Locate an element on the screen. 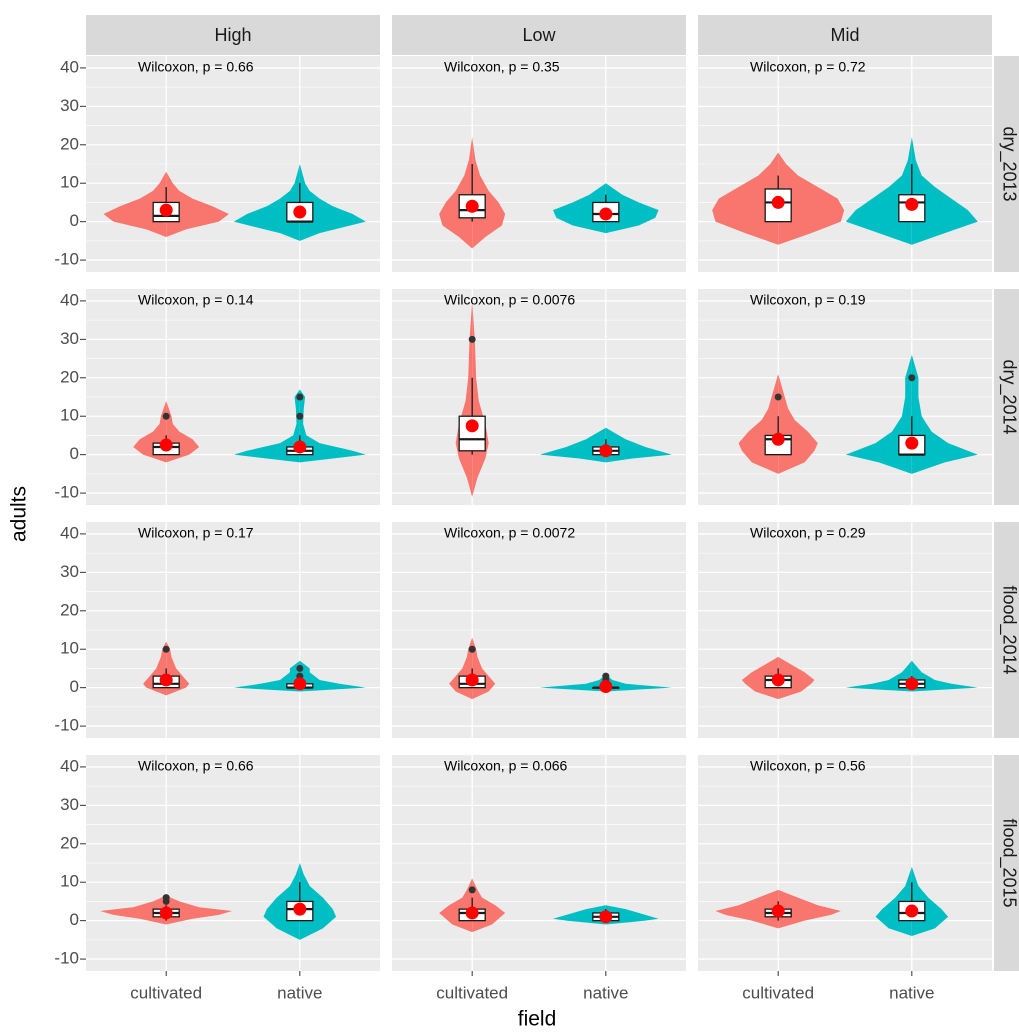 This screenshot has height=1034, width=1019. annotation: Wilcoxon, p = 0.17 is located at coordinates (196, 533).